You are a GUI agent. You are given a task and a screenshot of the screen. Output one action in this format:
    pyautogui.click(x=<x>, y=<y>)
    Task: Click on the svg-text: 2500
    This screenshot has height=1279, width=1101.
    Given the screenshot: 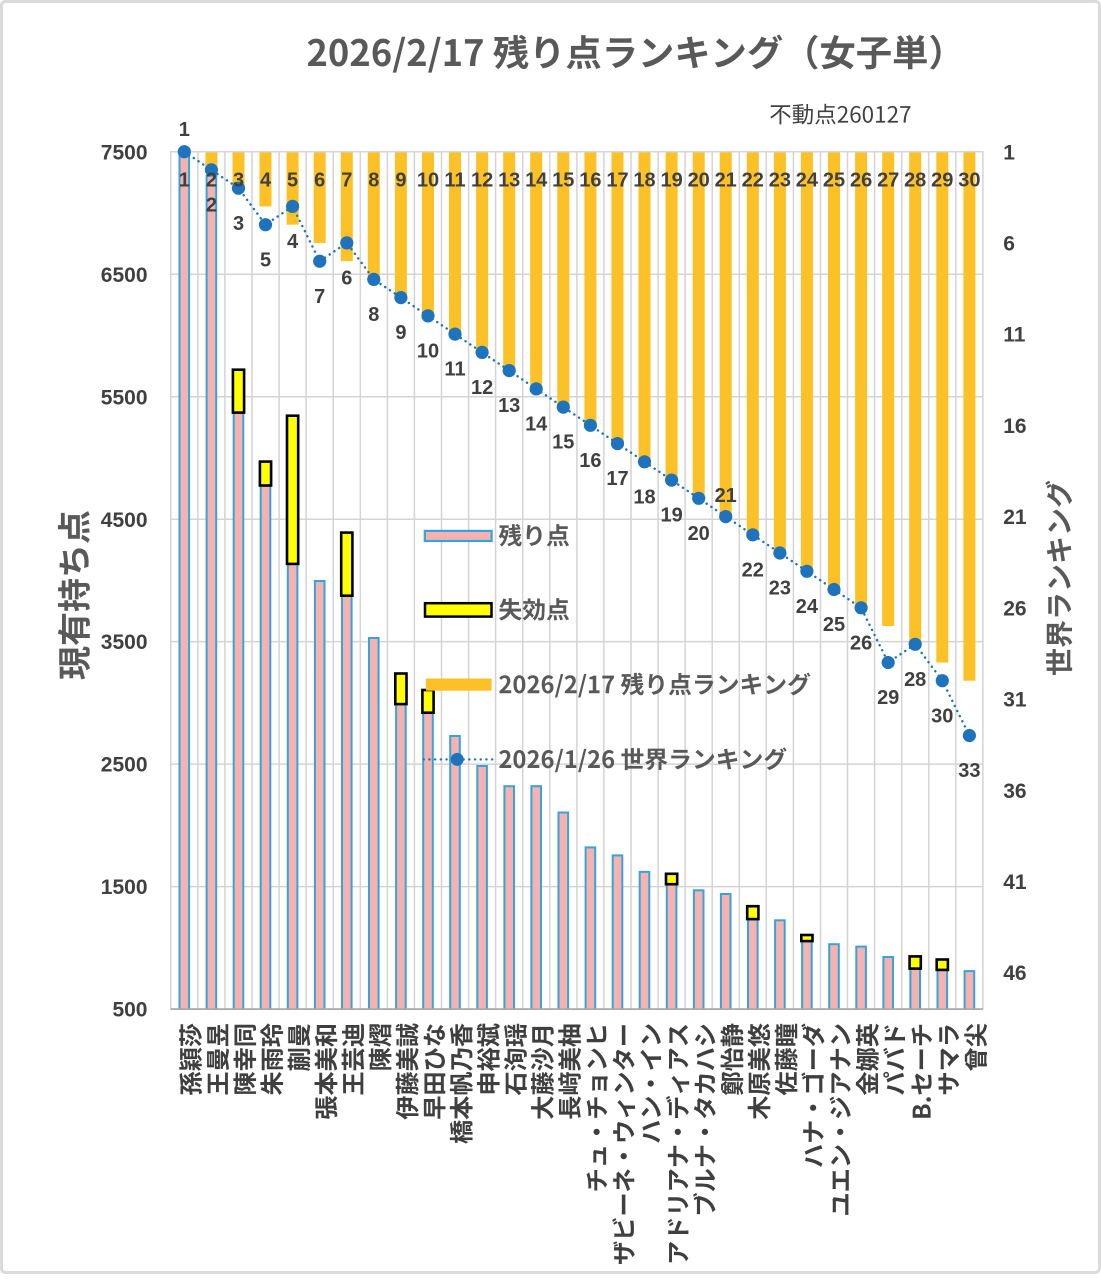 What is the action you would take?
    pyautogui.click(x=124, y=765)
    